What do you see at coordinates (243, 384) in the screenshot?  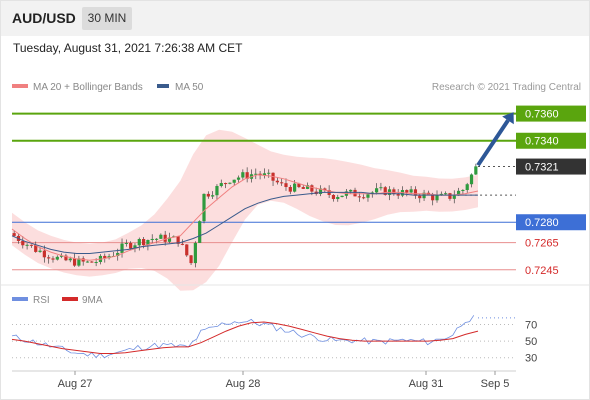 I see `x-tick-label-1: Aug 28` at bounding box center [243, 384].